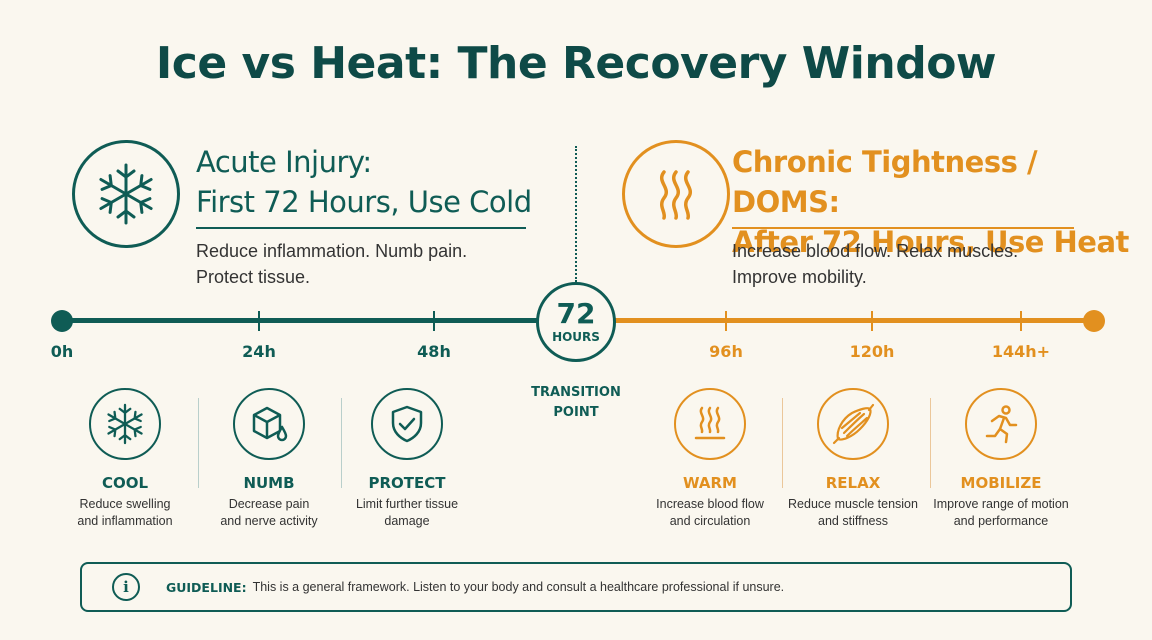 The width and height of the screenshot is (1152, 640). I want to click on tick-label-0h: 0h, so click(62, 351).